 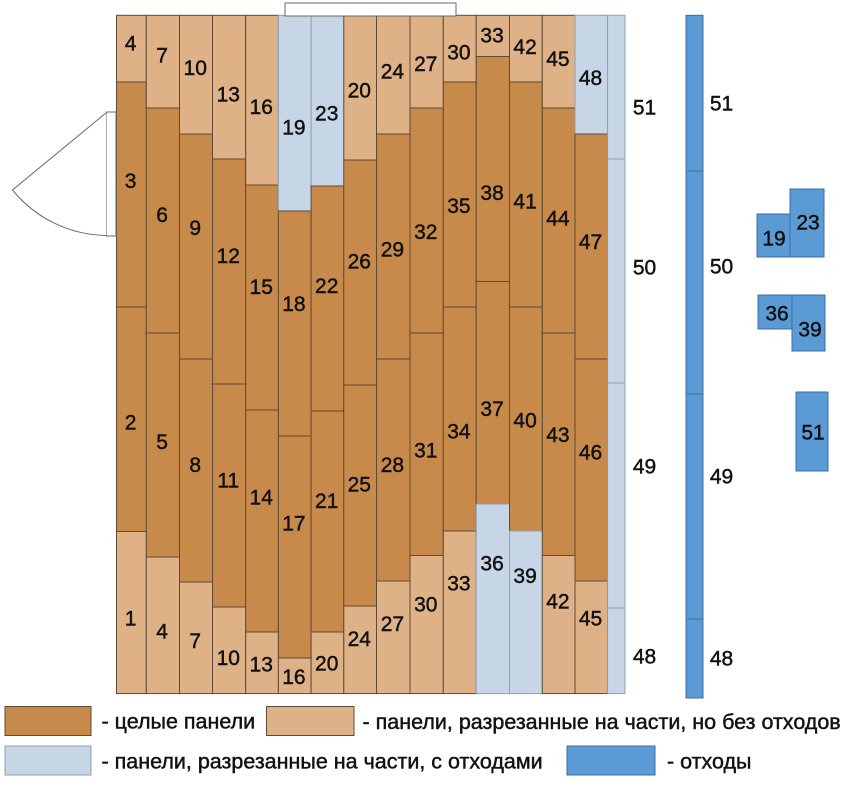 What do you see at coordinates (459, 432) in the screenshot?
I see `svg-text: 34` at bounding box center [459, 432].